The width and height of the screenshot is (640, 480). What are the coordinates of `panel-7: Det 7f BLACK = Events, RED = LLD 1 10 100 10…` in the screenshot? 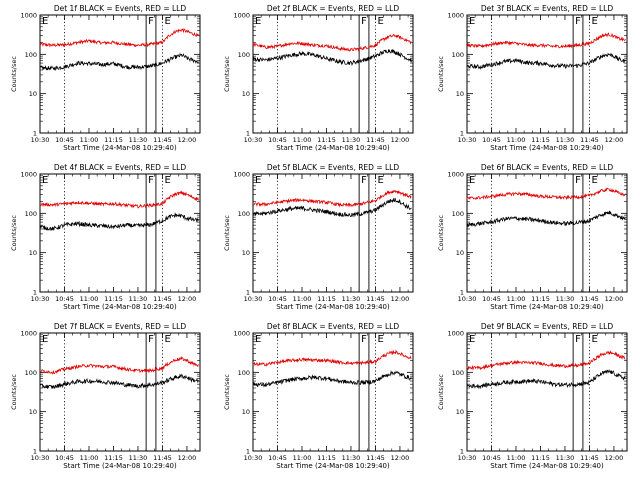 It's located at (105, 396).